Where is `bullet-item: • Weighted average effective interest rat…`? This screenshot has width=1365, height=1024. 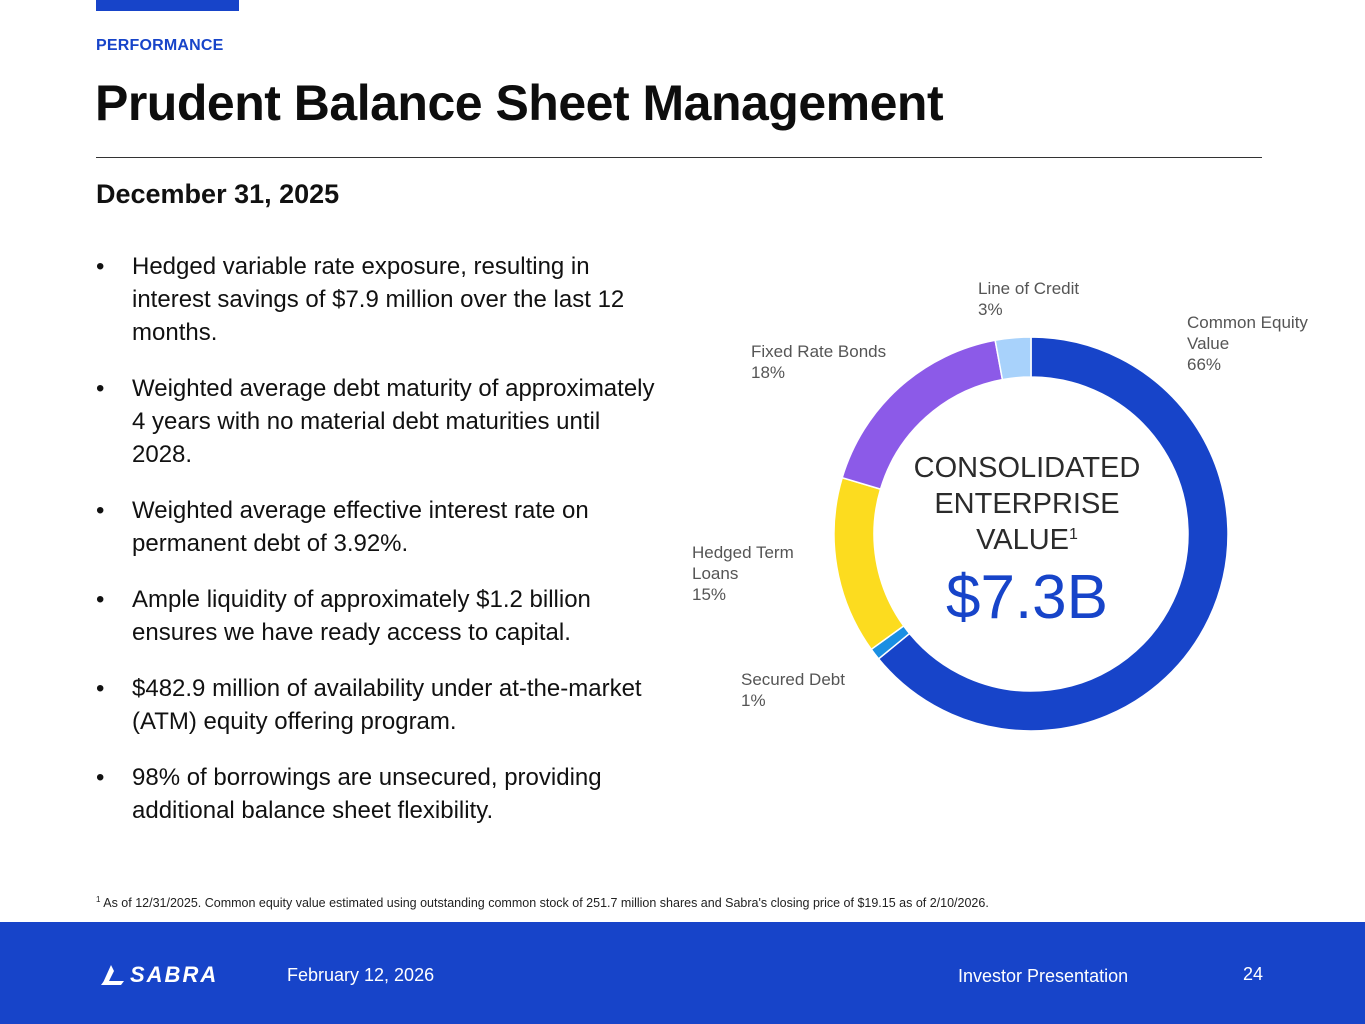 bullet-item: • Weighted average effective interest rat… is located at coordinates (378, 527).